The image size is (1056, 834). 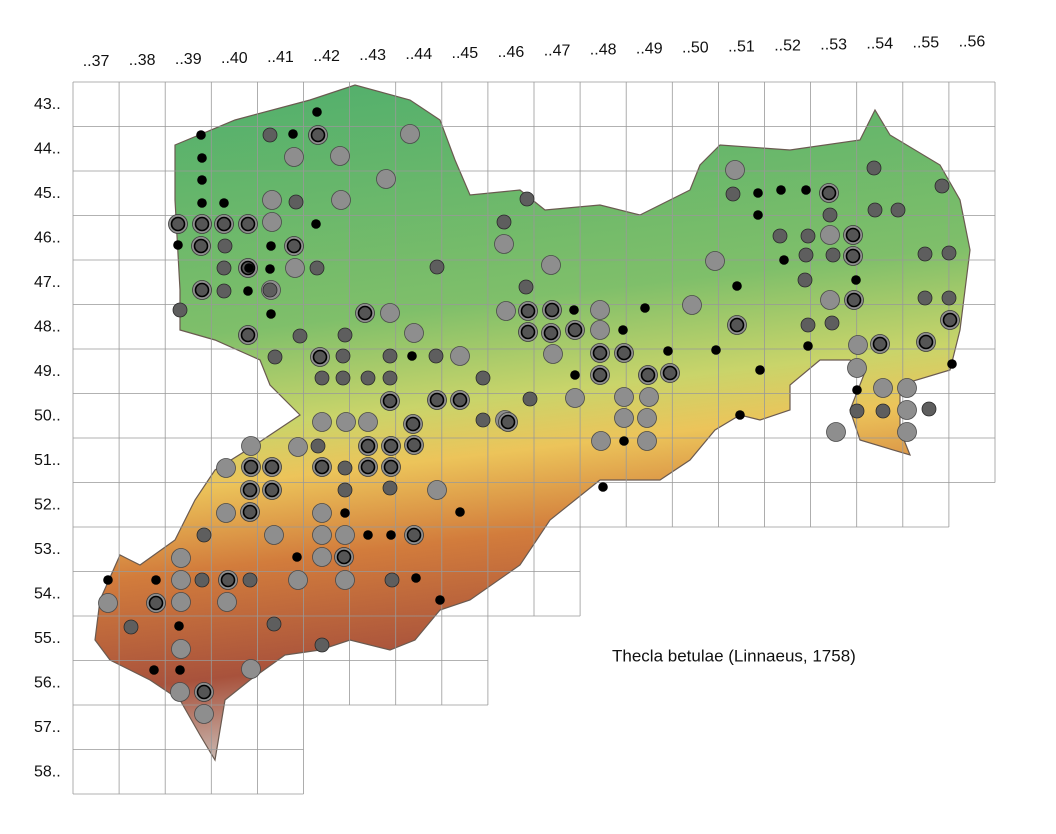 What do you see at coordinates (326, 56) in the screenshot?
I see `column-label: ..42` at bounding box center [326, 56].